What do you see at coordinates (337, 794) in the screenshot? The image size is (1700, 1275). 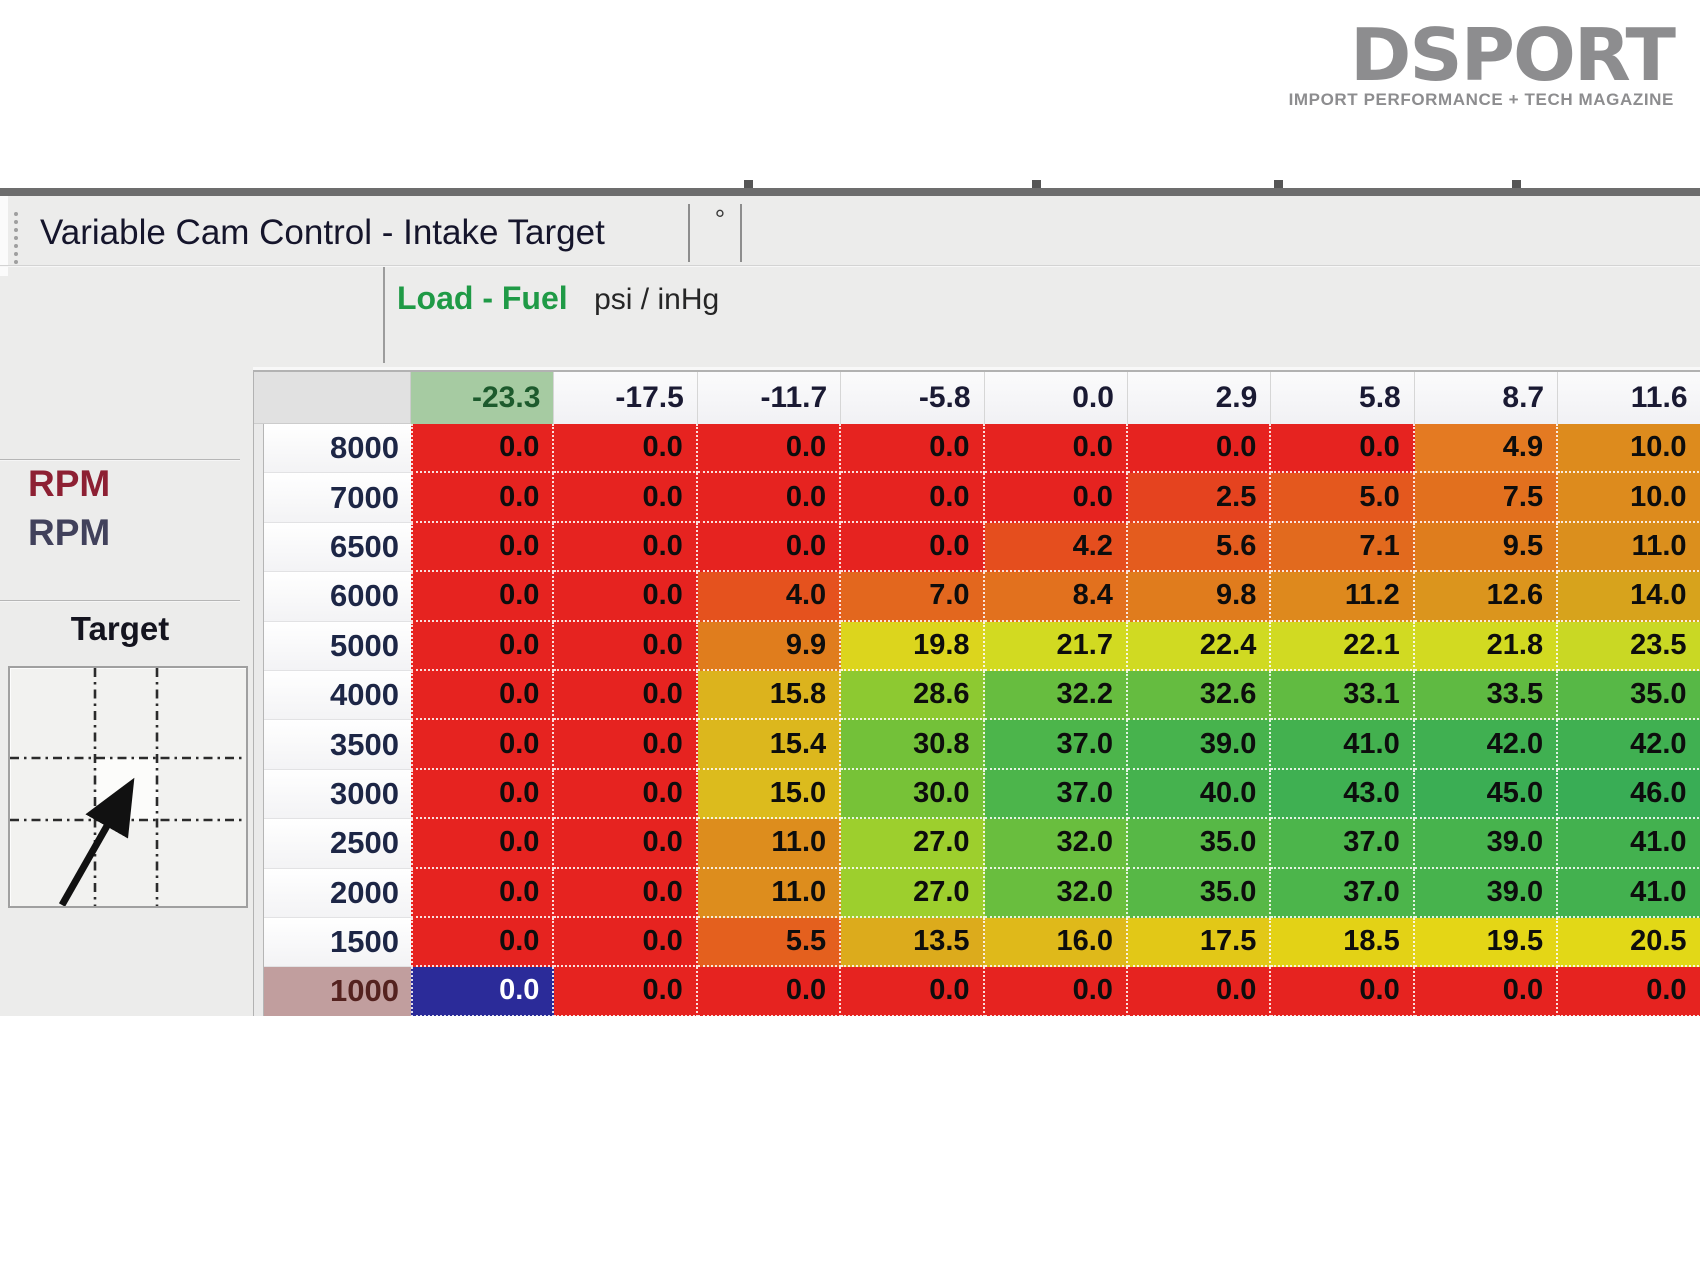 I see `row-header: 3000` at bounding box center [337, 794].